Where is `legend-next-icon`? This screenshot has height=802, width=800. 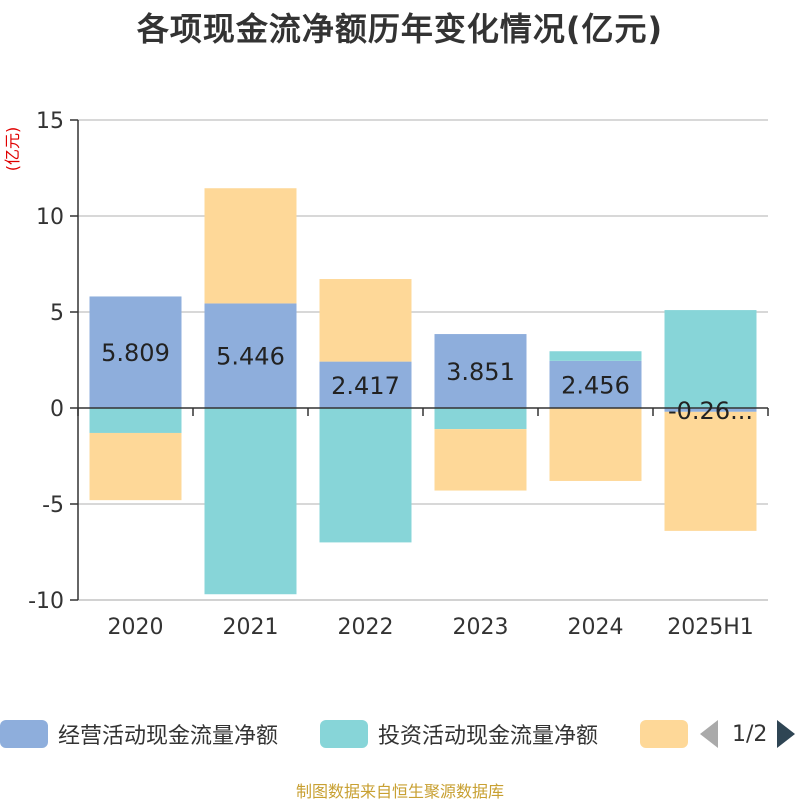
legend-next-icon is located at coordinates (786, 734).